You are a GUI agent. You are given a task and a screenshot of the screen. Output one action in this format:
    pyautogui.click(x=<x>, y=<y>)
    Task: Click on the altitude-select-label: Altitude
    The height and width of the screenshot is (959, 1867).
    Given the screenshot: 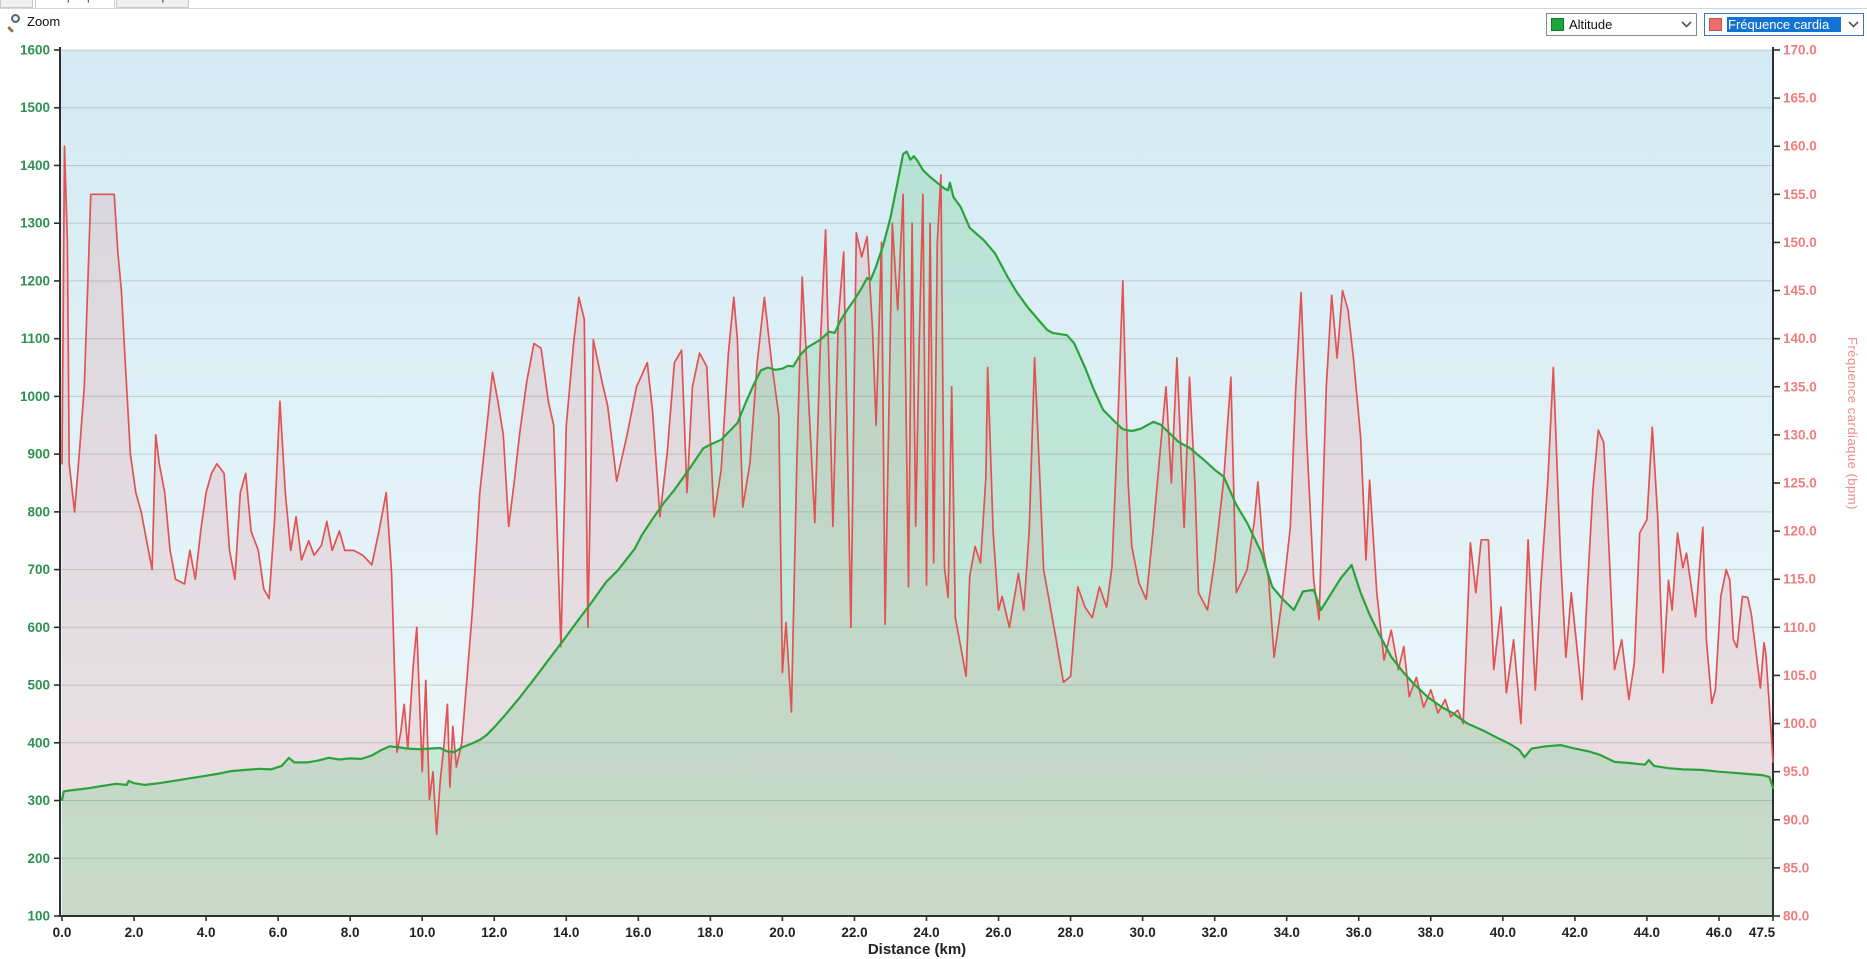 What is the action you would take?
    pyautogui.click(x=1591, y=24)
    